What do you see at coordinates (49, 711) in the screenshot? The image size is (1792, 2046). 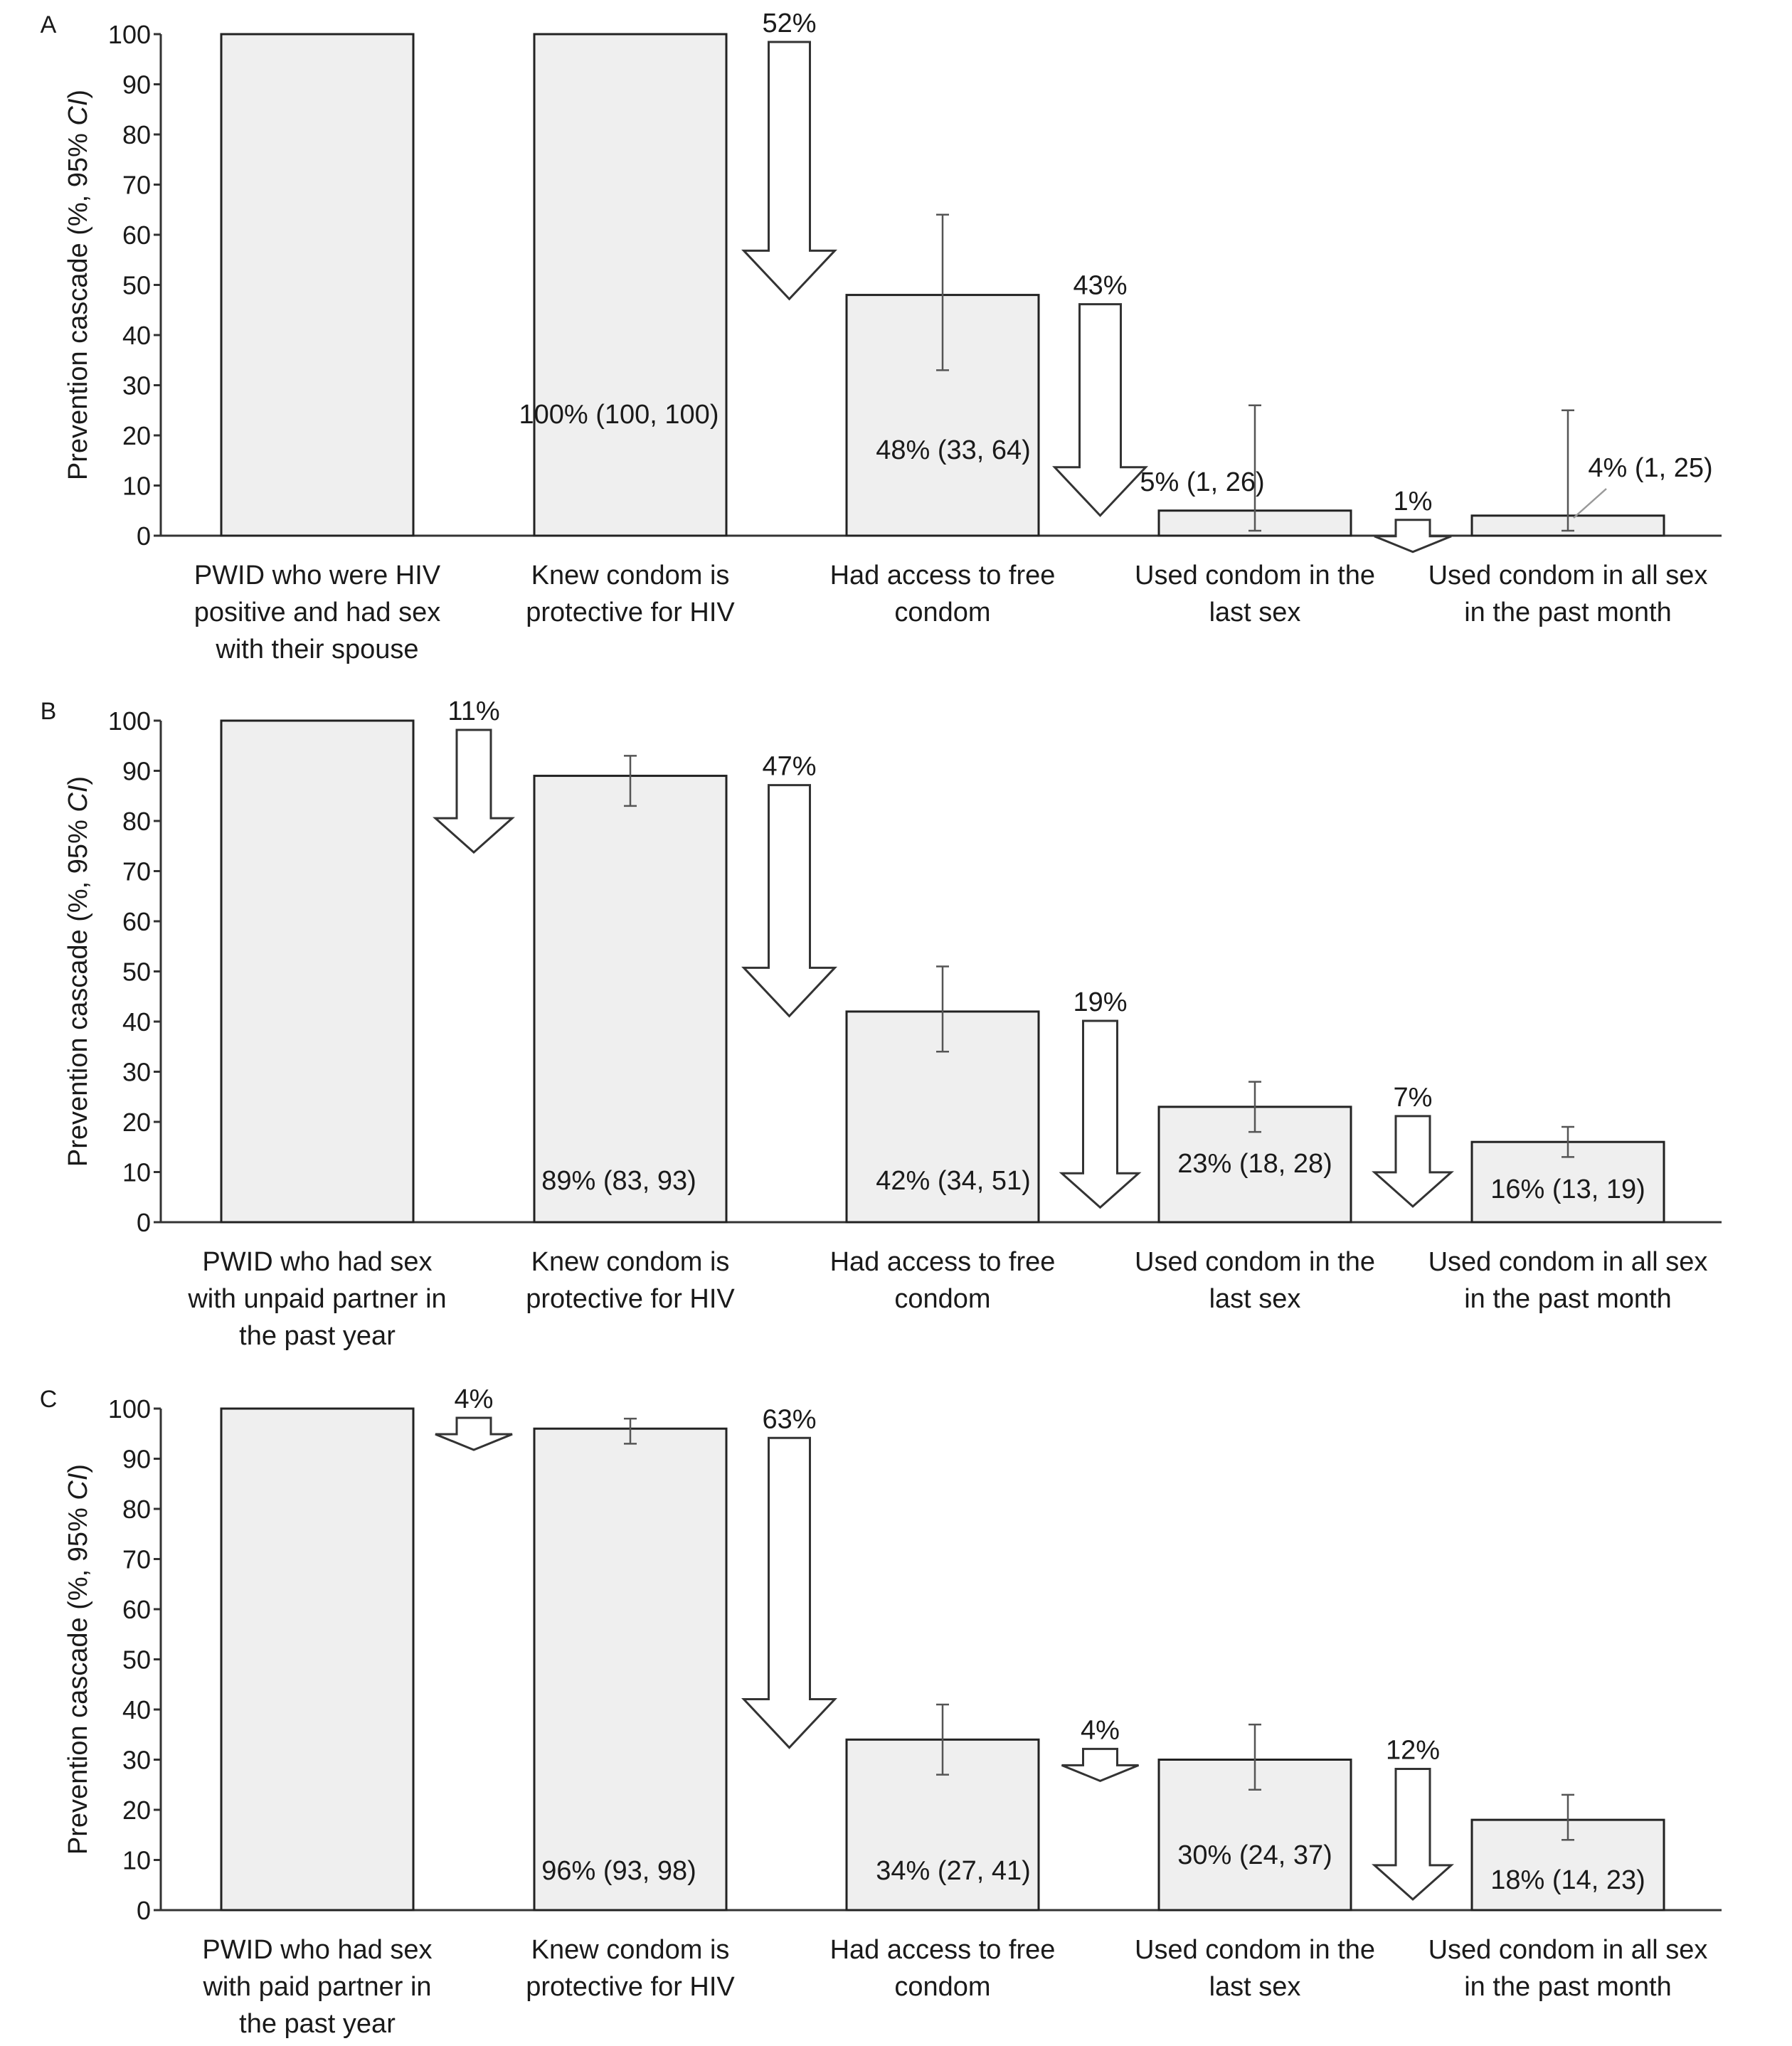 I see `panel-letter: B` at bounding box center [49, 711].